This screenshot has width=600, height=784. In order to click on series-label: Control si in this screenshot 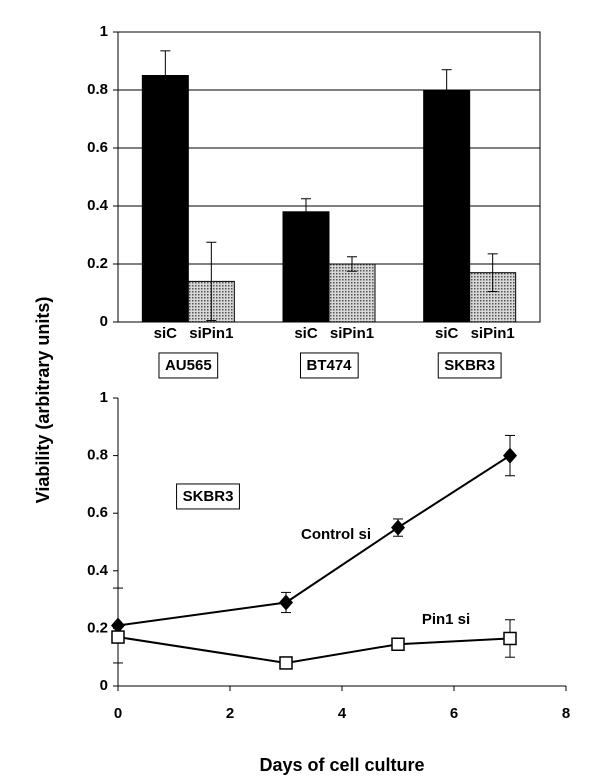, I will do `click(336, 534)`.